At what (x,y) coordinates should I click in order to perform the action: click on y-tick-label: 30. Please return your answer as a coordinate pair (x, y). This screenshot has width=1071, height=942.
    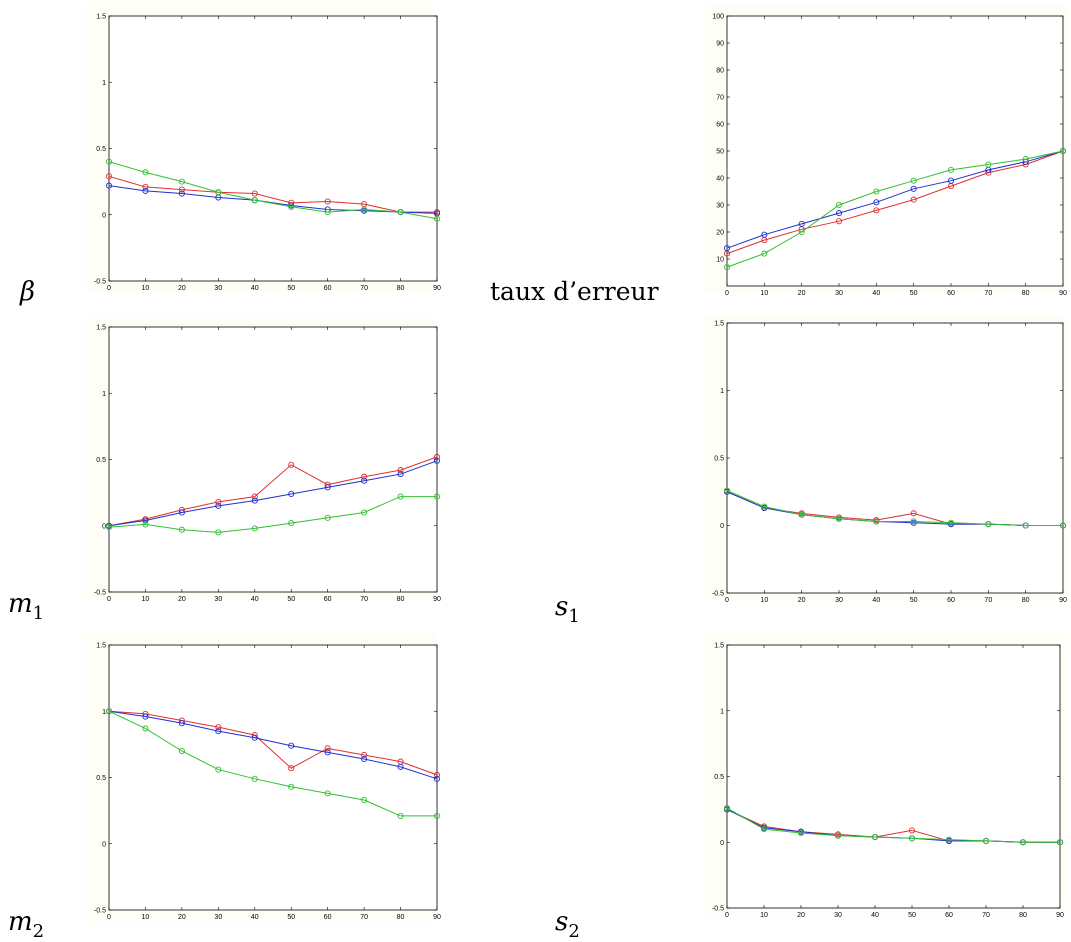
    Looking at the image, I should click on (720, 206).